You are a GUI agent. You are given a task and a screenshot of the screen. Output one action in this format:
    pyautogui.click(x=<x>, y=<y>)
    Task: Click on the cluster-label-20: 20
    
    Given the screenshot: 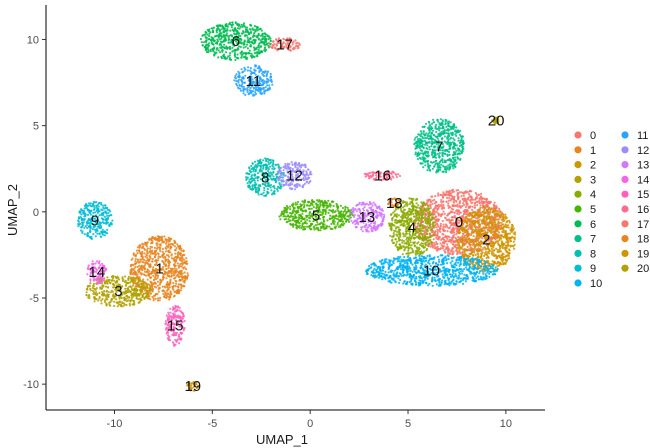 What is the action you would take?
    pyautogui.click(x=496, y=121)
    